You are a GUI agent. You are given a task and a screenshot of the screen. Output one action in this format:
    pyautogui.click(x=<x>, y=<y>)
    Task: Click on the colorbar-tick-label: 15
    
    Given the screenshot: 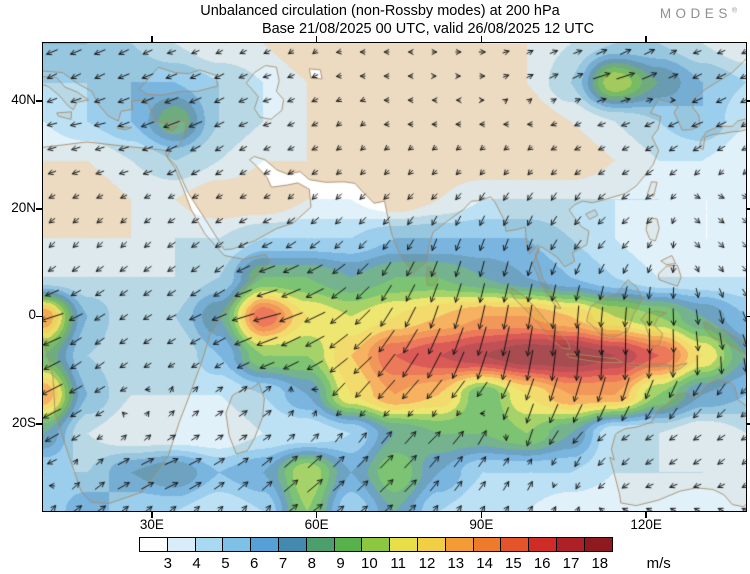 What is the action you would take?
    pyautogui.click(x=513, y=563)
    